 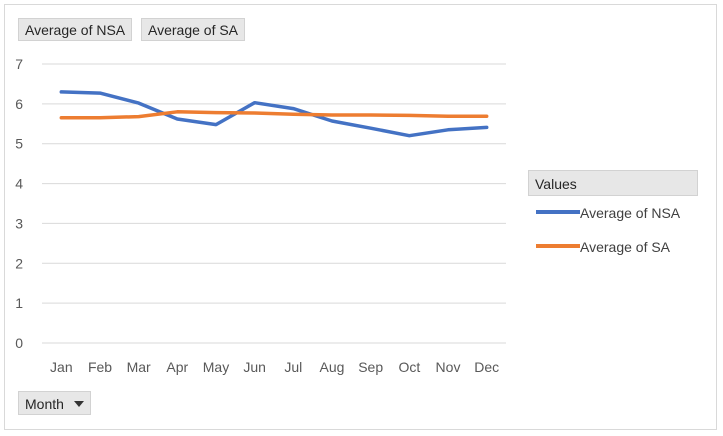 I want to click on legend-swatch-nsa, so click(x=558, y=212).